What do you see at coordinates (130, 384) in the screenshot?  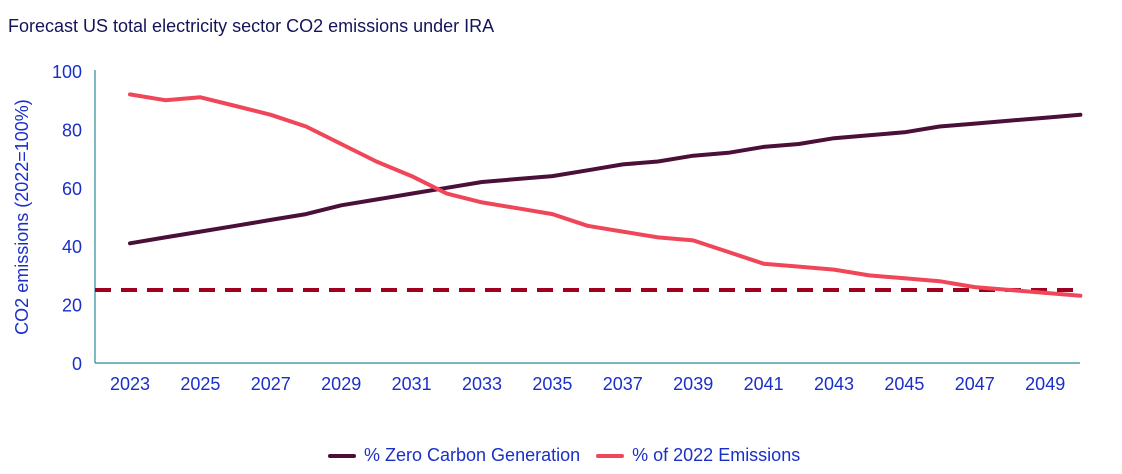 I see `x-tick-label: 2023` at bounding box center [130, 384].